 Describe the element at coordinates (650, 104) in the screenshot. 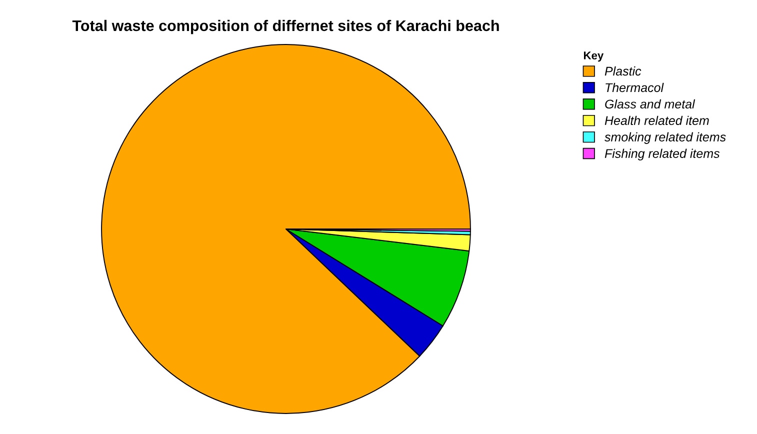

I see `legend-label: Glass and metal` at that location.